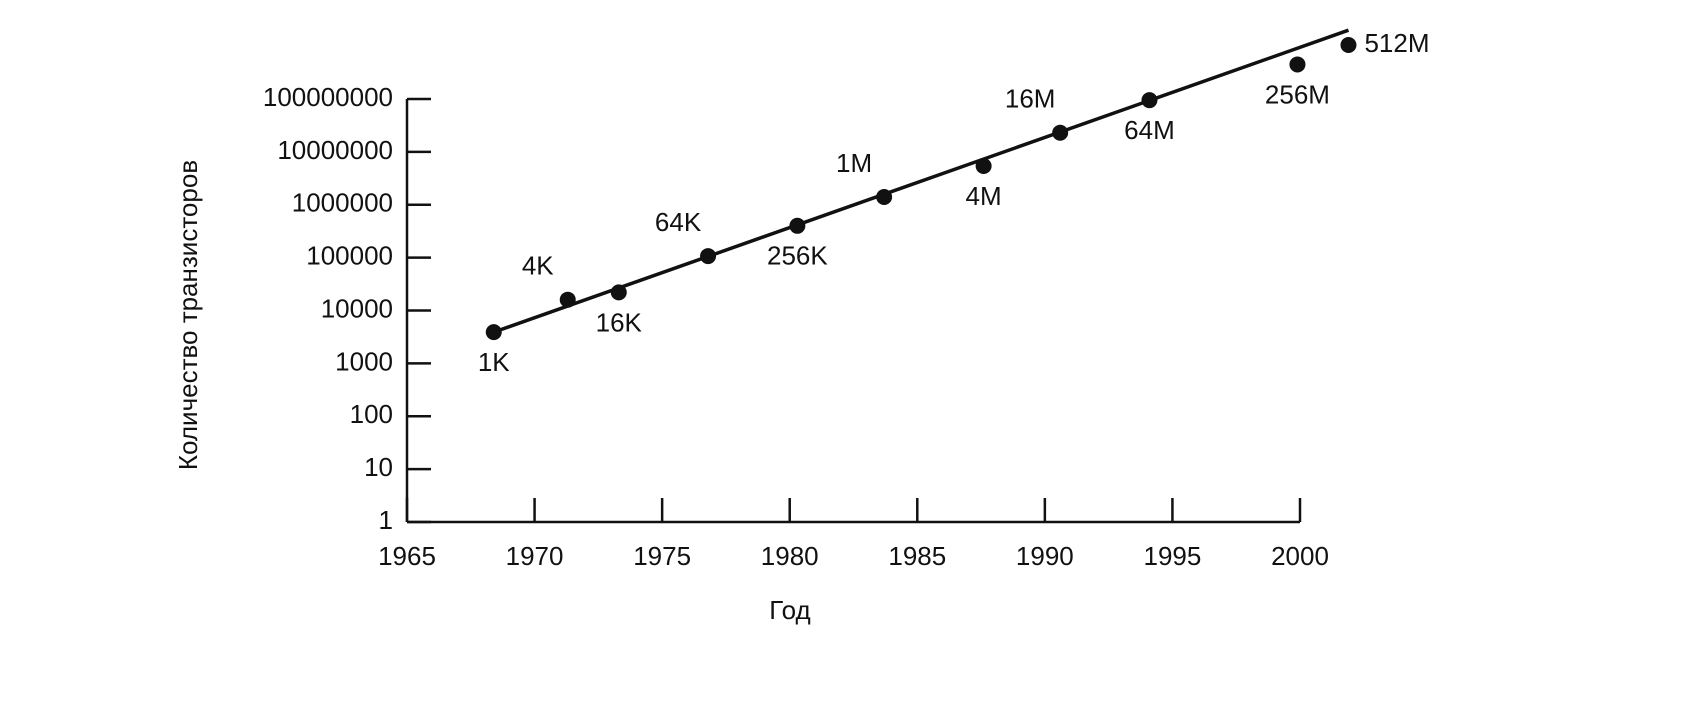 This screenshot has width=1704, height=708. I want to click on point-label: 256K, so click(797, 256).